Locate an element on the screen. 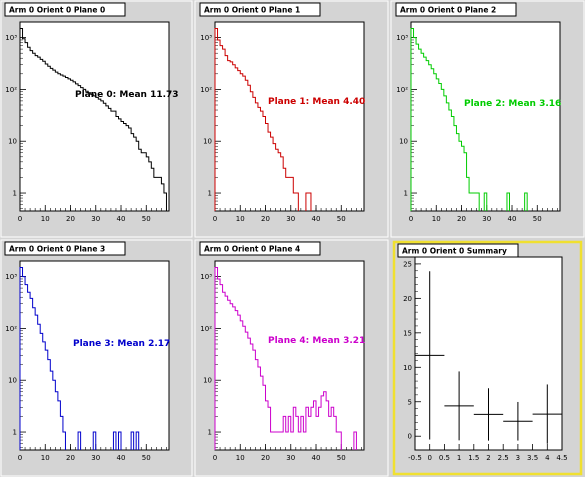  x-tick-label: 1.5 is located at coordinates (473, 458).